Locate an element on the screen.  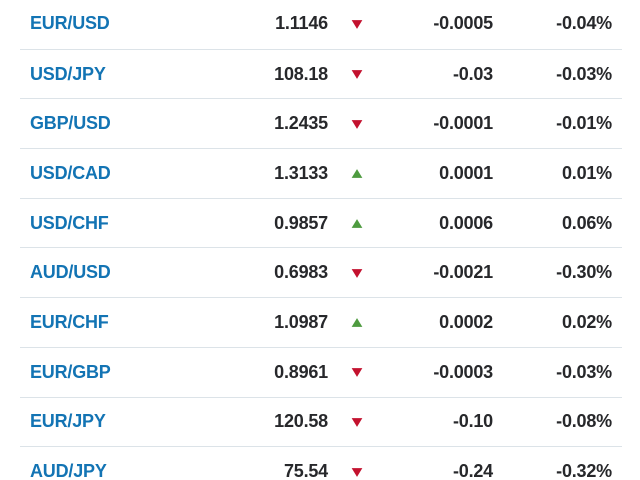
fx-rate-row: AUD/USD 0.6983 ▼ -0.0021 -0.30% is located at coordinates (321, 272).